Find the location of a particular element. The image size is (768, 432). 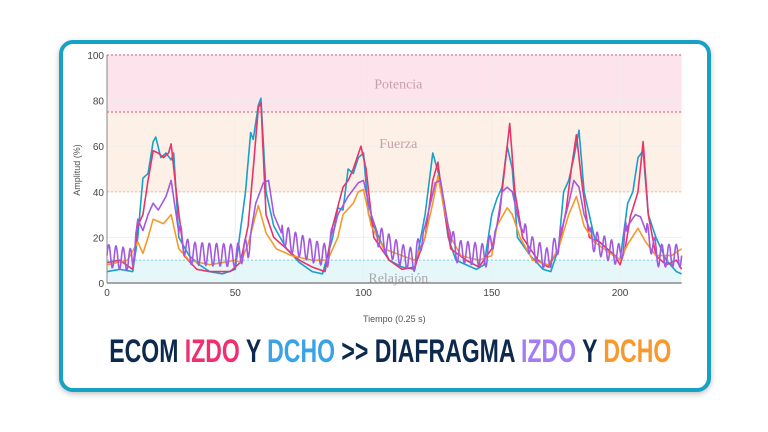

x-tick-label: 100 is located at coordinates (363, 293).